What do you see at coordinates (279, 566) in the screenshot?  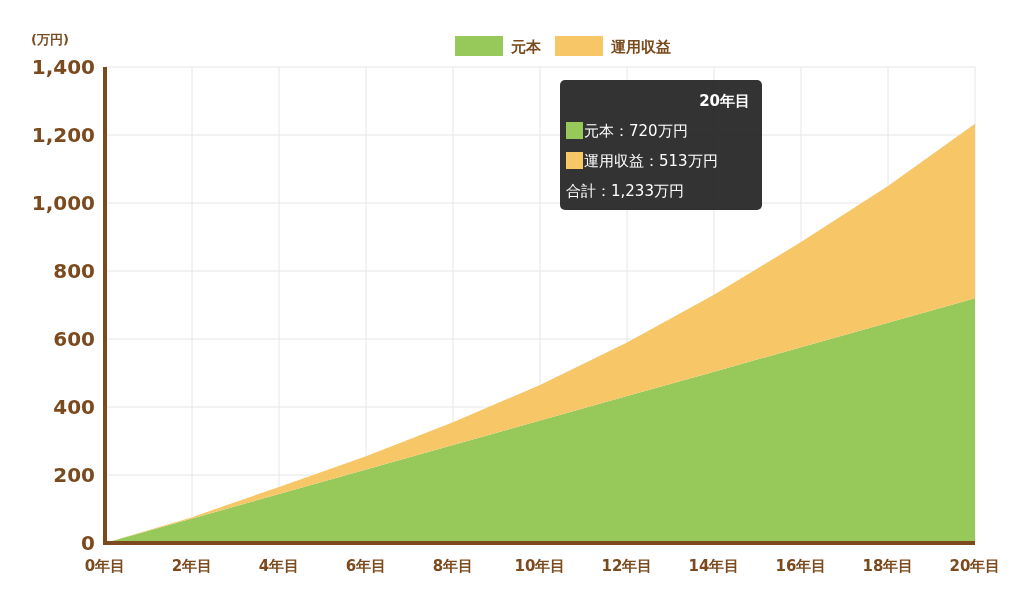 I see `x-tick-label: 4年目` at bounding box center [279, 566].